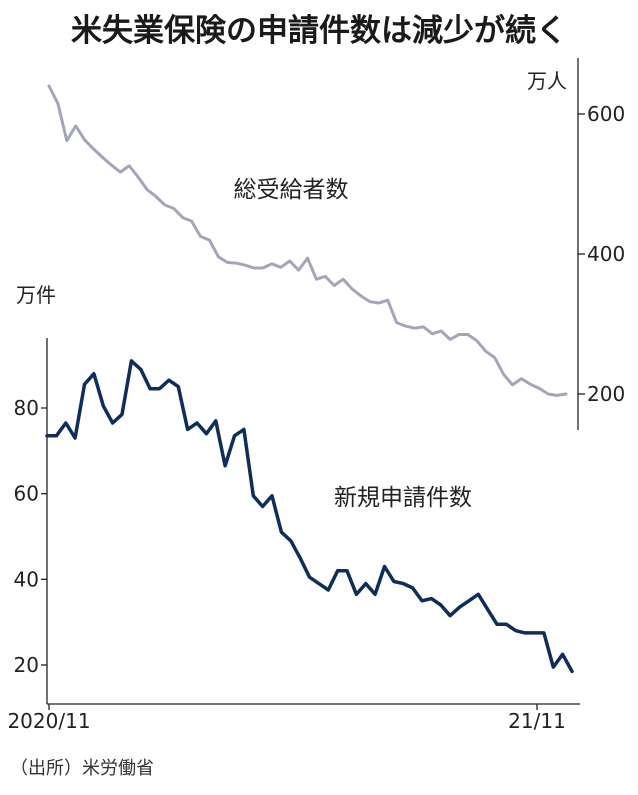 This screenshot has height=795, width=638. I want to click on right-axis-tick-label: 600, so click(606, 114).